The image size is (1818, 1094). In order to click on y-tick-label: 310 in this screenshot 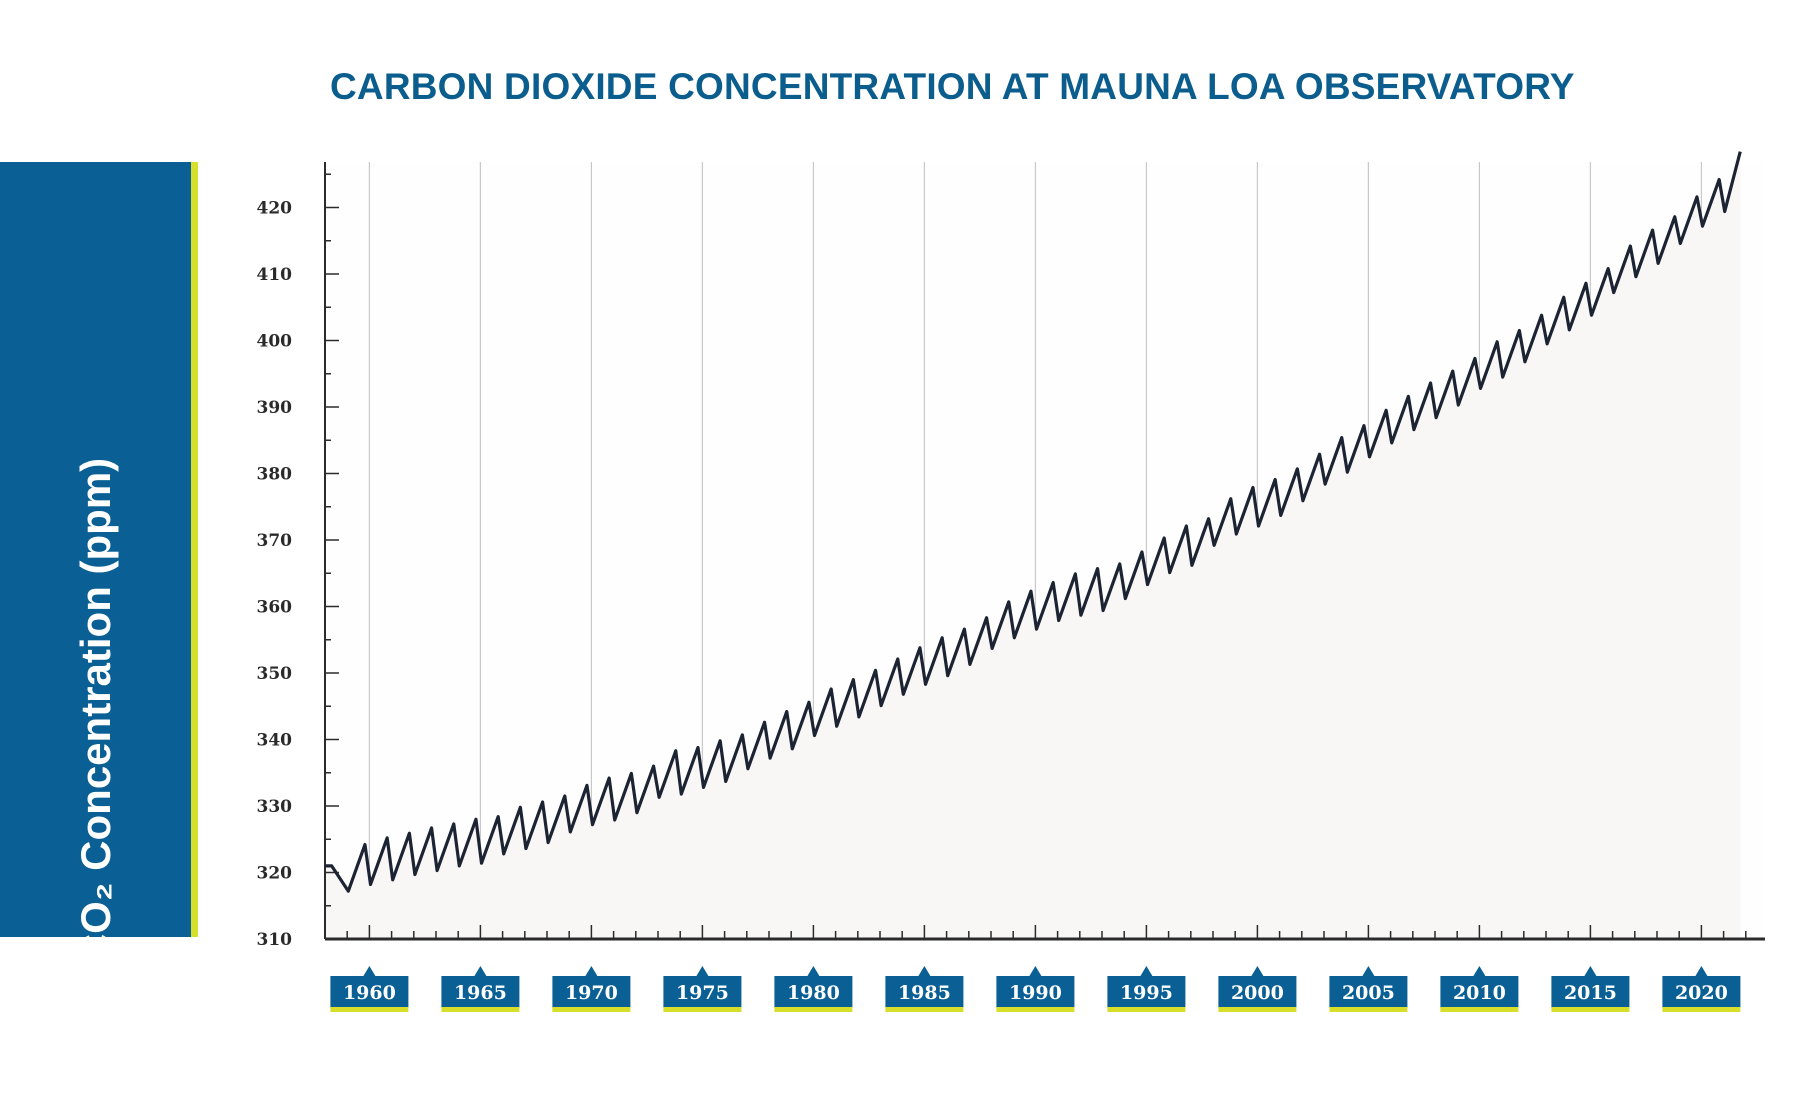, I will do `click(275, 940)`.